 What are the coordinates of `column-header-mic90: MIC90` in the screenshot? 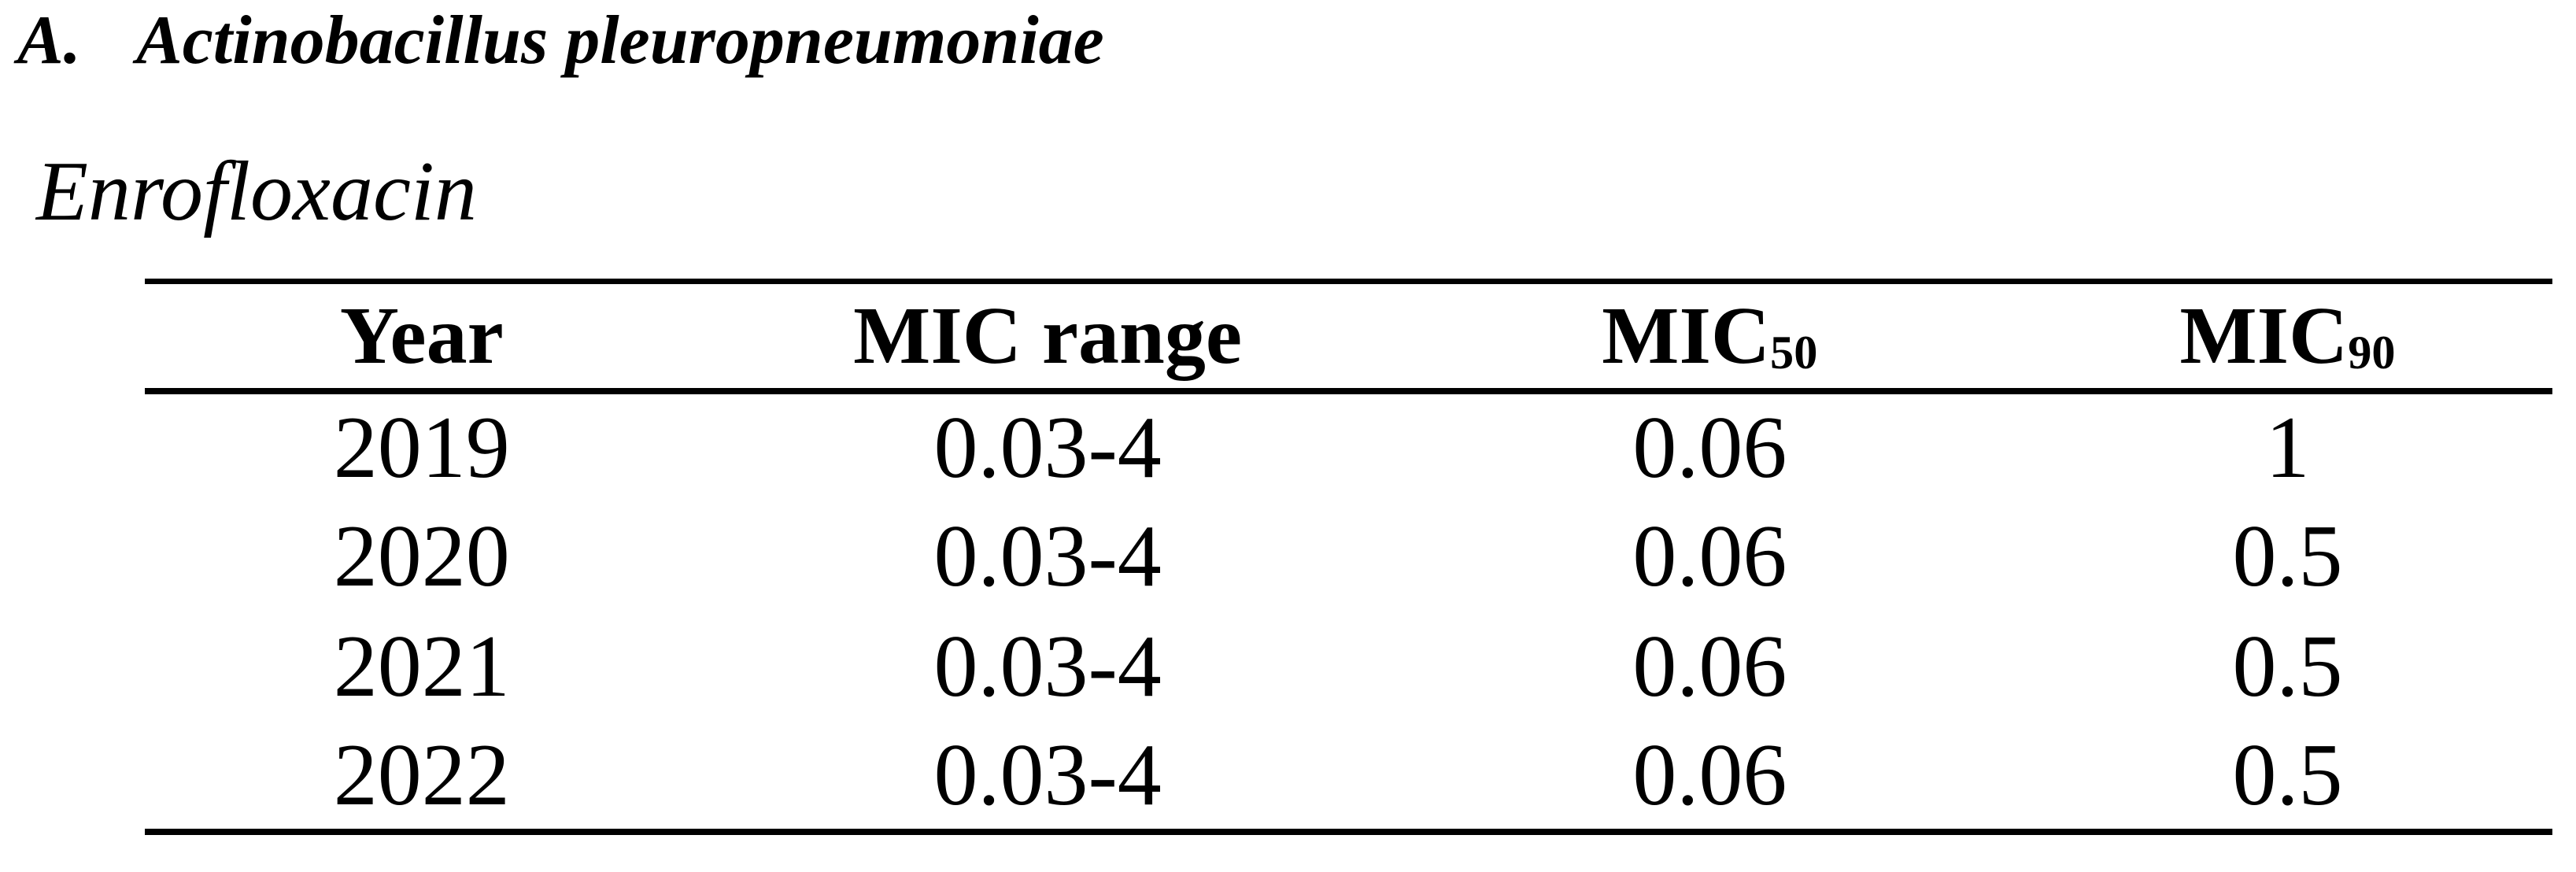 It's located at (2287, 337).